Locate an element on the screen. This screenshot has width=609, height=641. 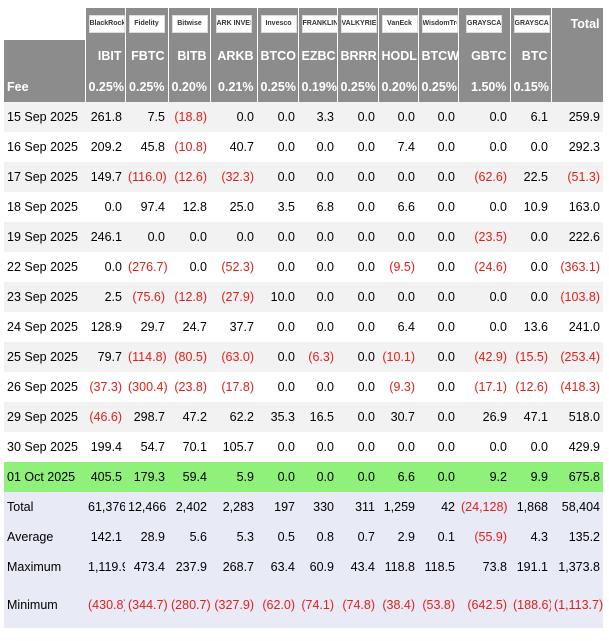
summary-value: (344.7) is located at coordinates (146, 605).